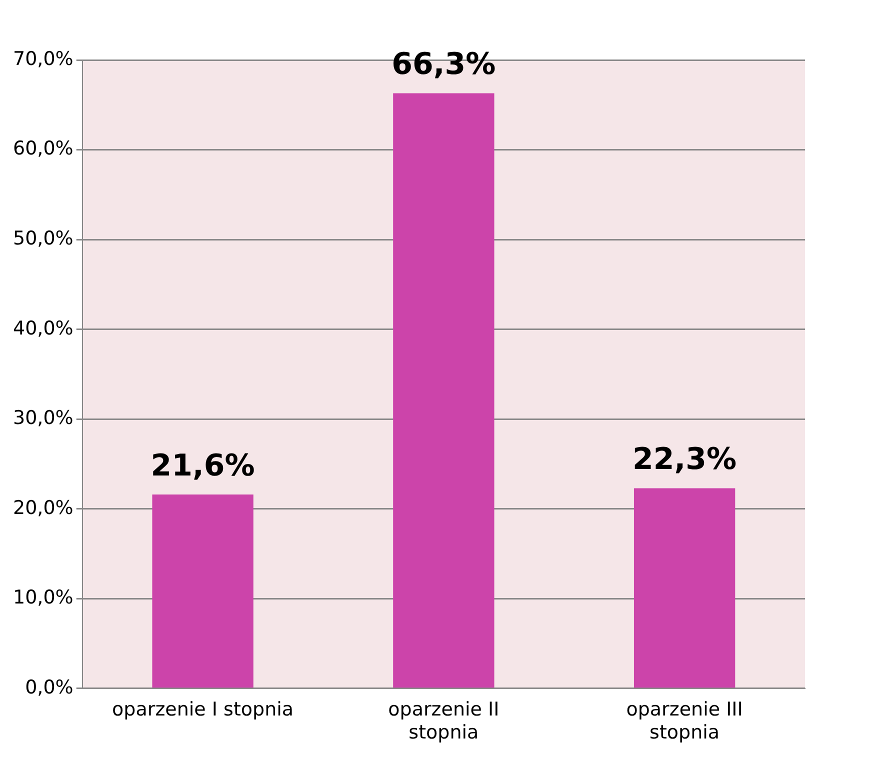 This screenshot has height=758, width=875. What do you see at coordinates (43, 597) in the screenshot?
I see `y-tick-label: 10,0%` at bounding box center [43, 597].